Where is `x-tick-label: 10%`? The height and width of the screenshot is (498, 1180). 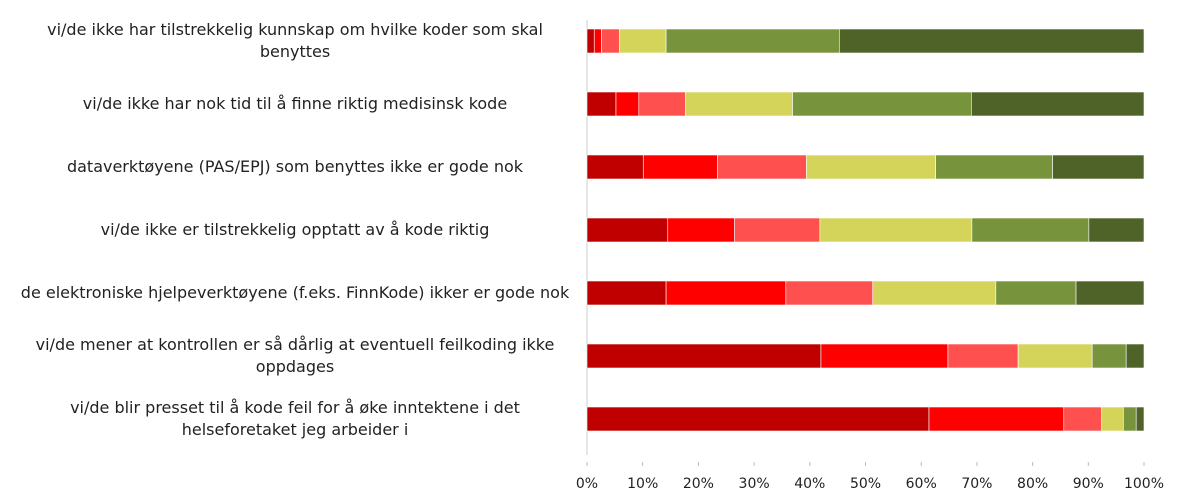 x-tick-label: 10% is located at coordinates (643, 484).